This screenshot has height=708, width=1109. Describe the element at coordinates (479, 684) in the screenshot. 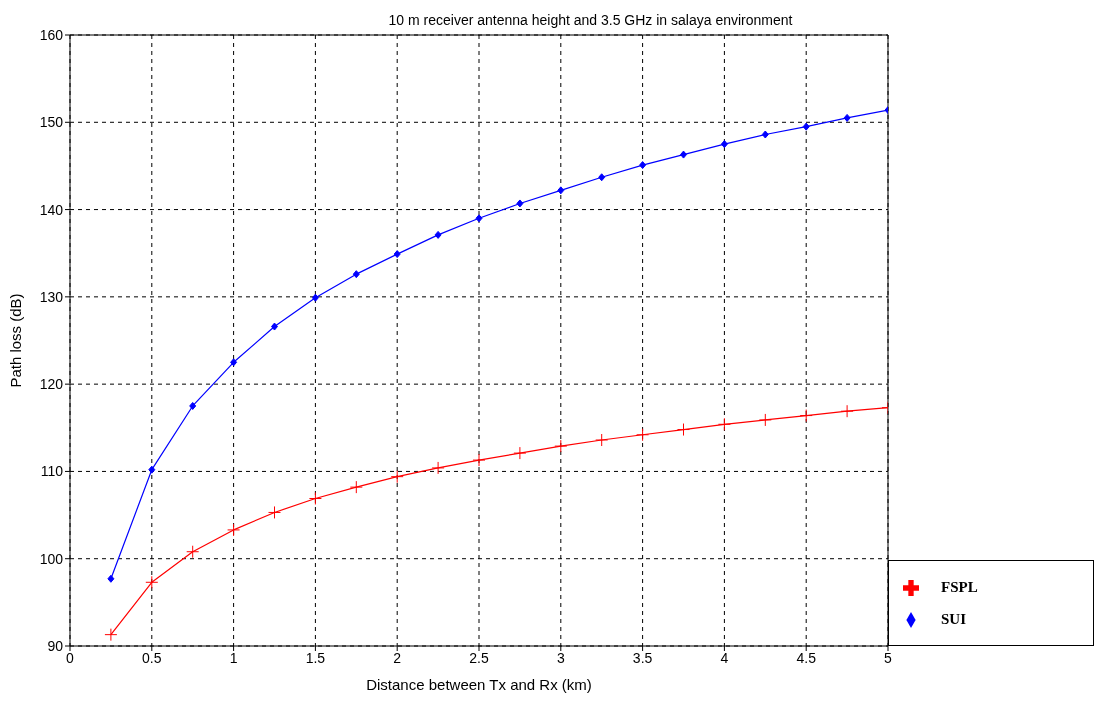

I see `x-axis-title: Distance between Tx and Rx (km)` at that location.